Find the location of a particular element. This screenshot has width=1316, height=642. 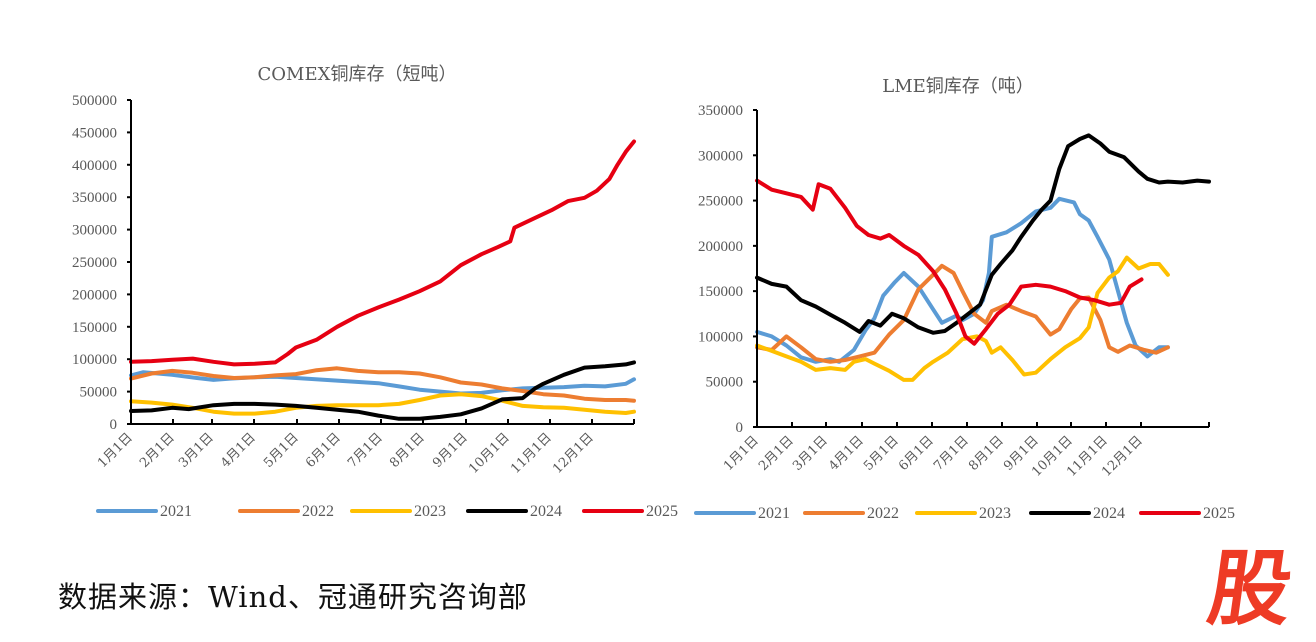

series-line-2021 is located at coordinates (382, 383).